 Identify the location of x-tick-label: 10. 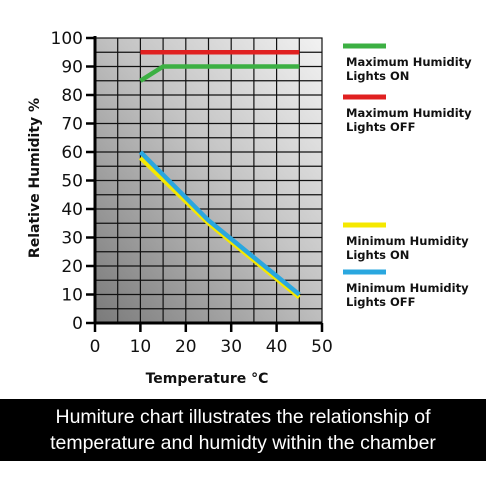
(141, 347).